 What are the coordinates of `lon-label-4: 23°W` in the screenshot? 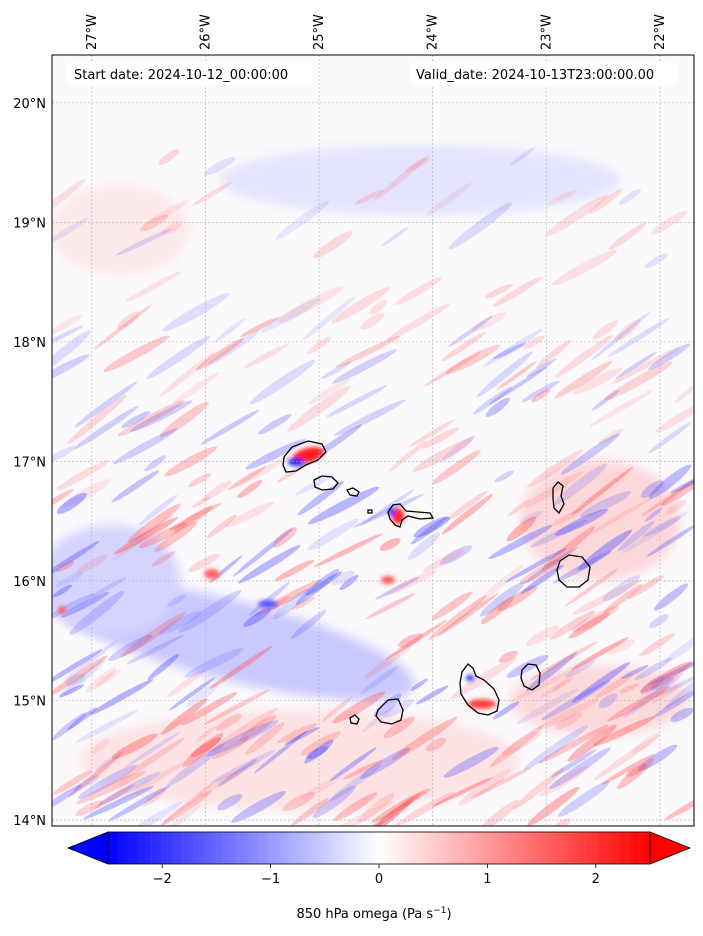 It's located at (546, 32).